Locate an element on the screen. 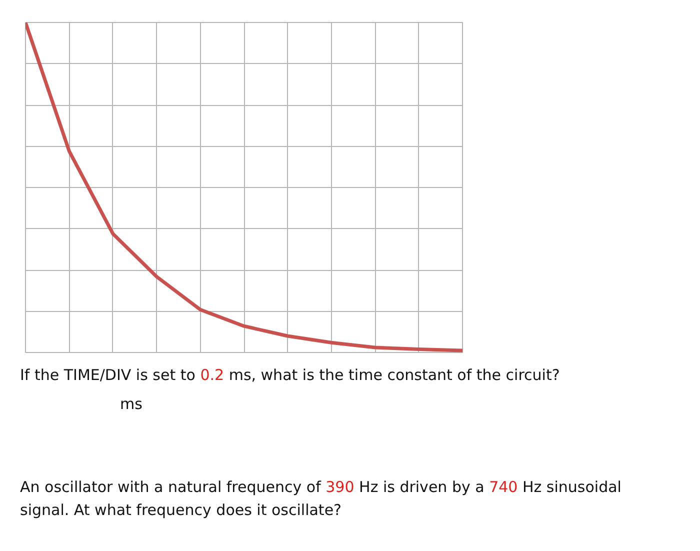  text: If the TIME/DIV is set to 0.2 ms, what is the time constant of the circuit? is located at coordinates (290, 375).